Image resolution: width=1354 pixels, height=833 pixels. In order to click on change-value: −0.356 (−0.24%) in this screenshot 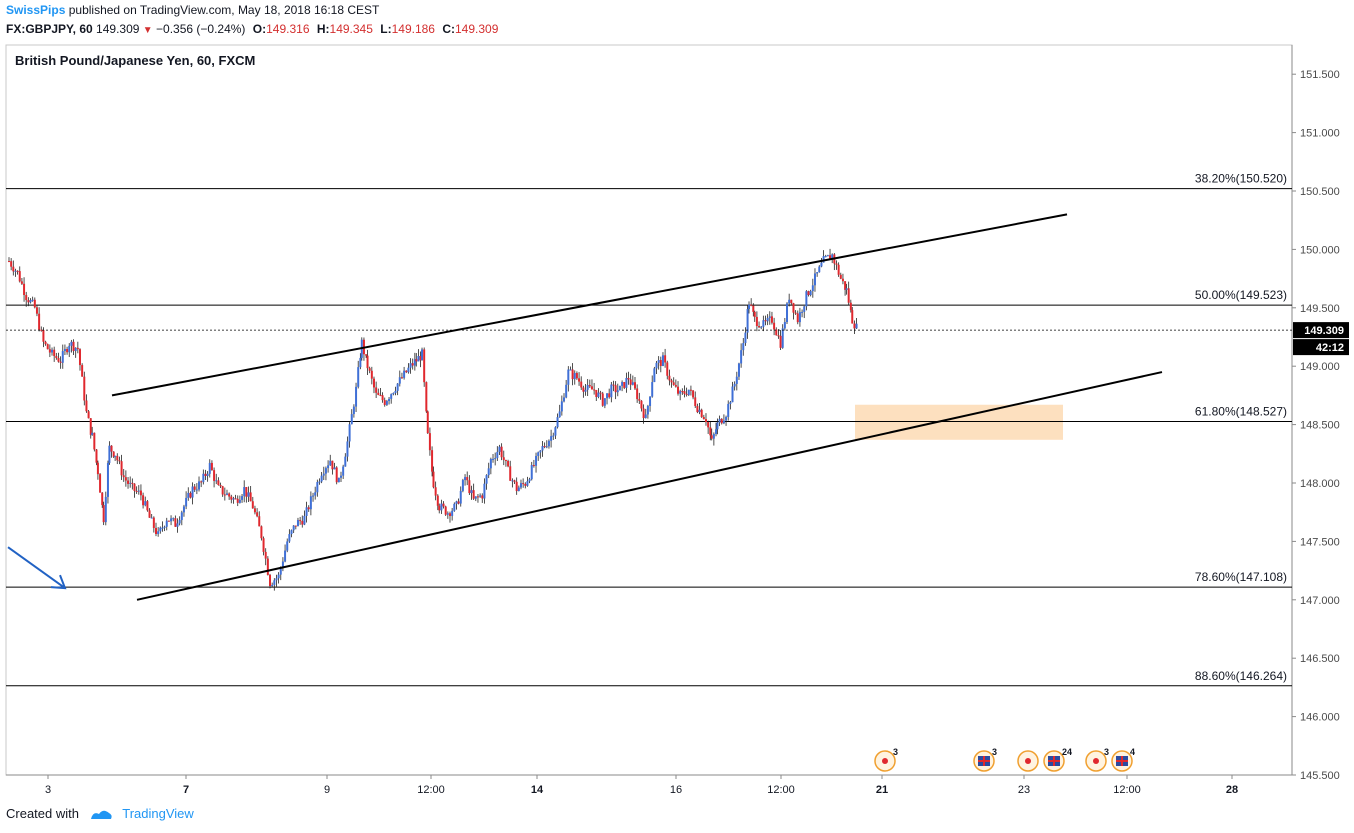, I will do `click(201, 29)`.